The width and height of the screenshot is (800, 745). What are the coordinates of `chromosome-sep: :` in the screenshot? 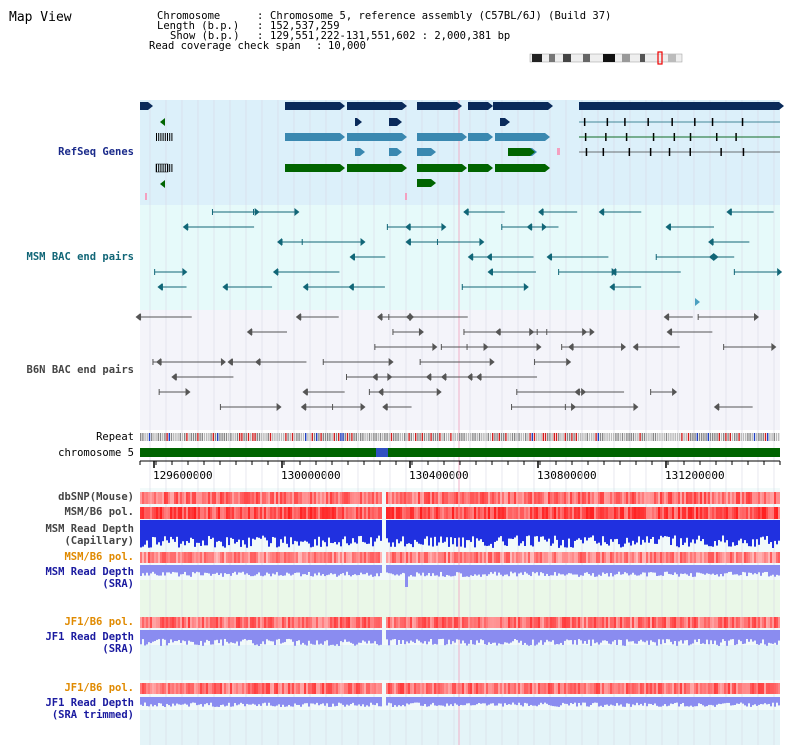 It's located at (260, 16).